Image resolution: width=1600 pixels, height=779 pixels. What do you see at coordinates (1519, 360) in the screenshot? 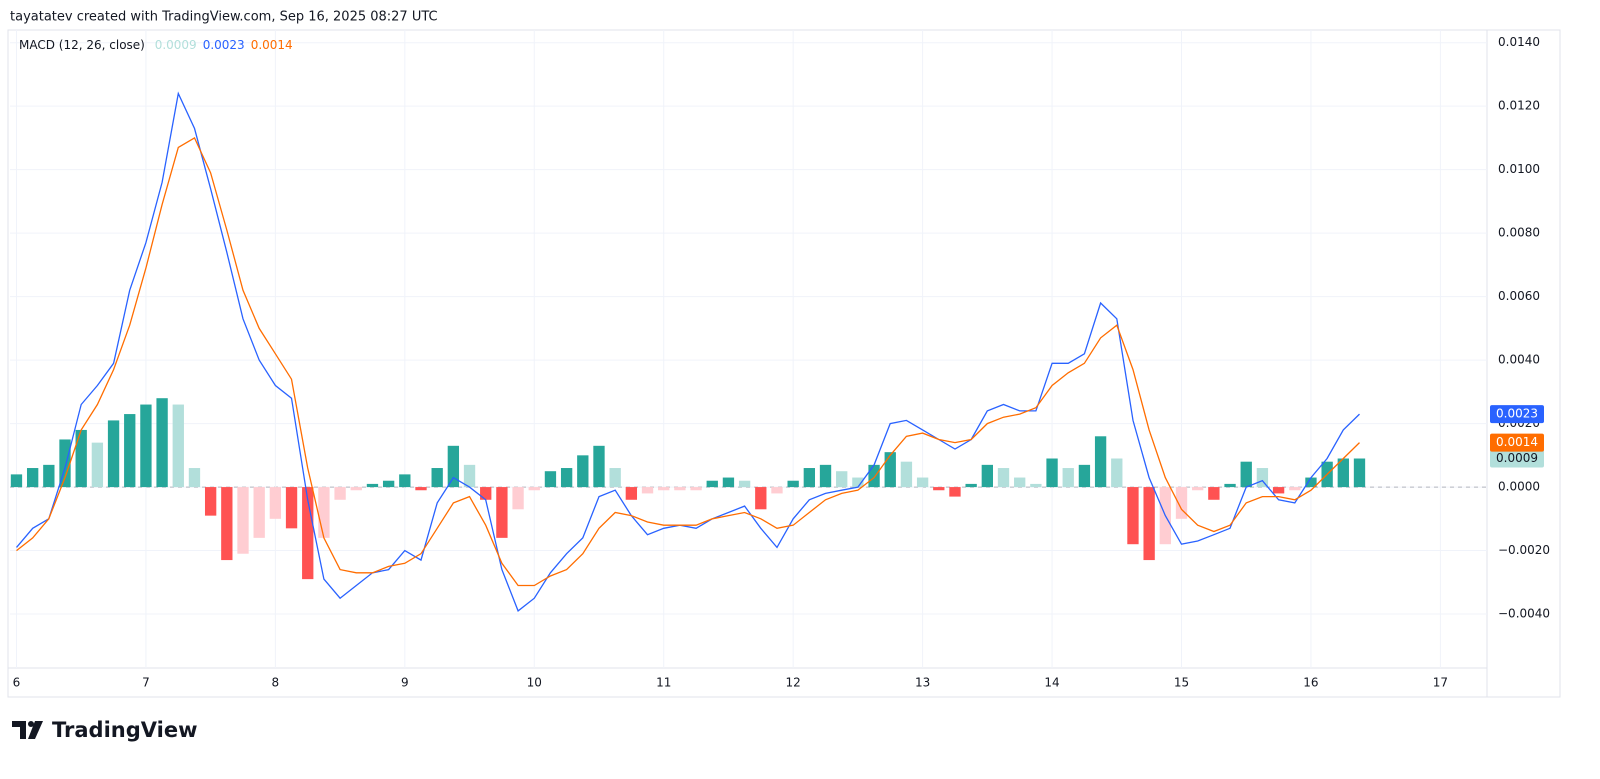
I see `y-tick-label: 0.0040` at bounding box center [1519, 360].